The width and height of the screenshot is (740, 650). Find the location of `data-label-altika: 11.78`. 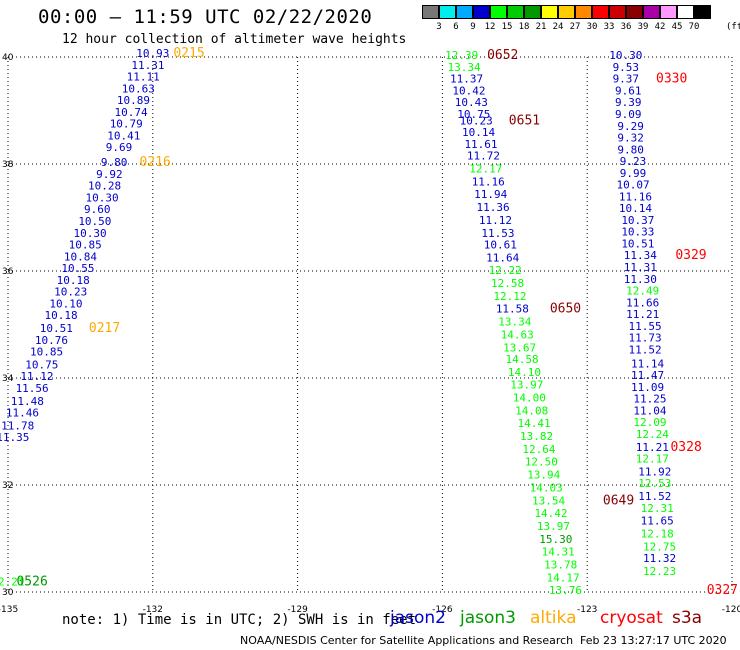

data-label-altika: 11.78 is located at coordinates (17, 425).